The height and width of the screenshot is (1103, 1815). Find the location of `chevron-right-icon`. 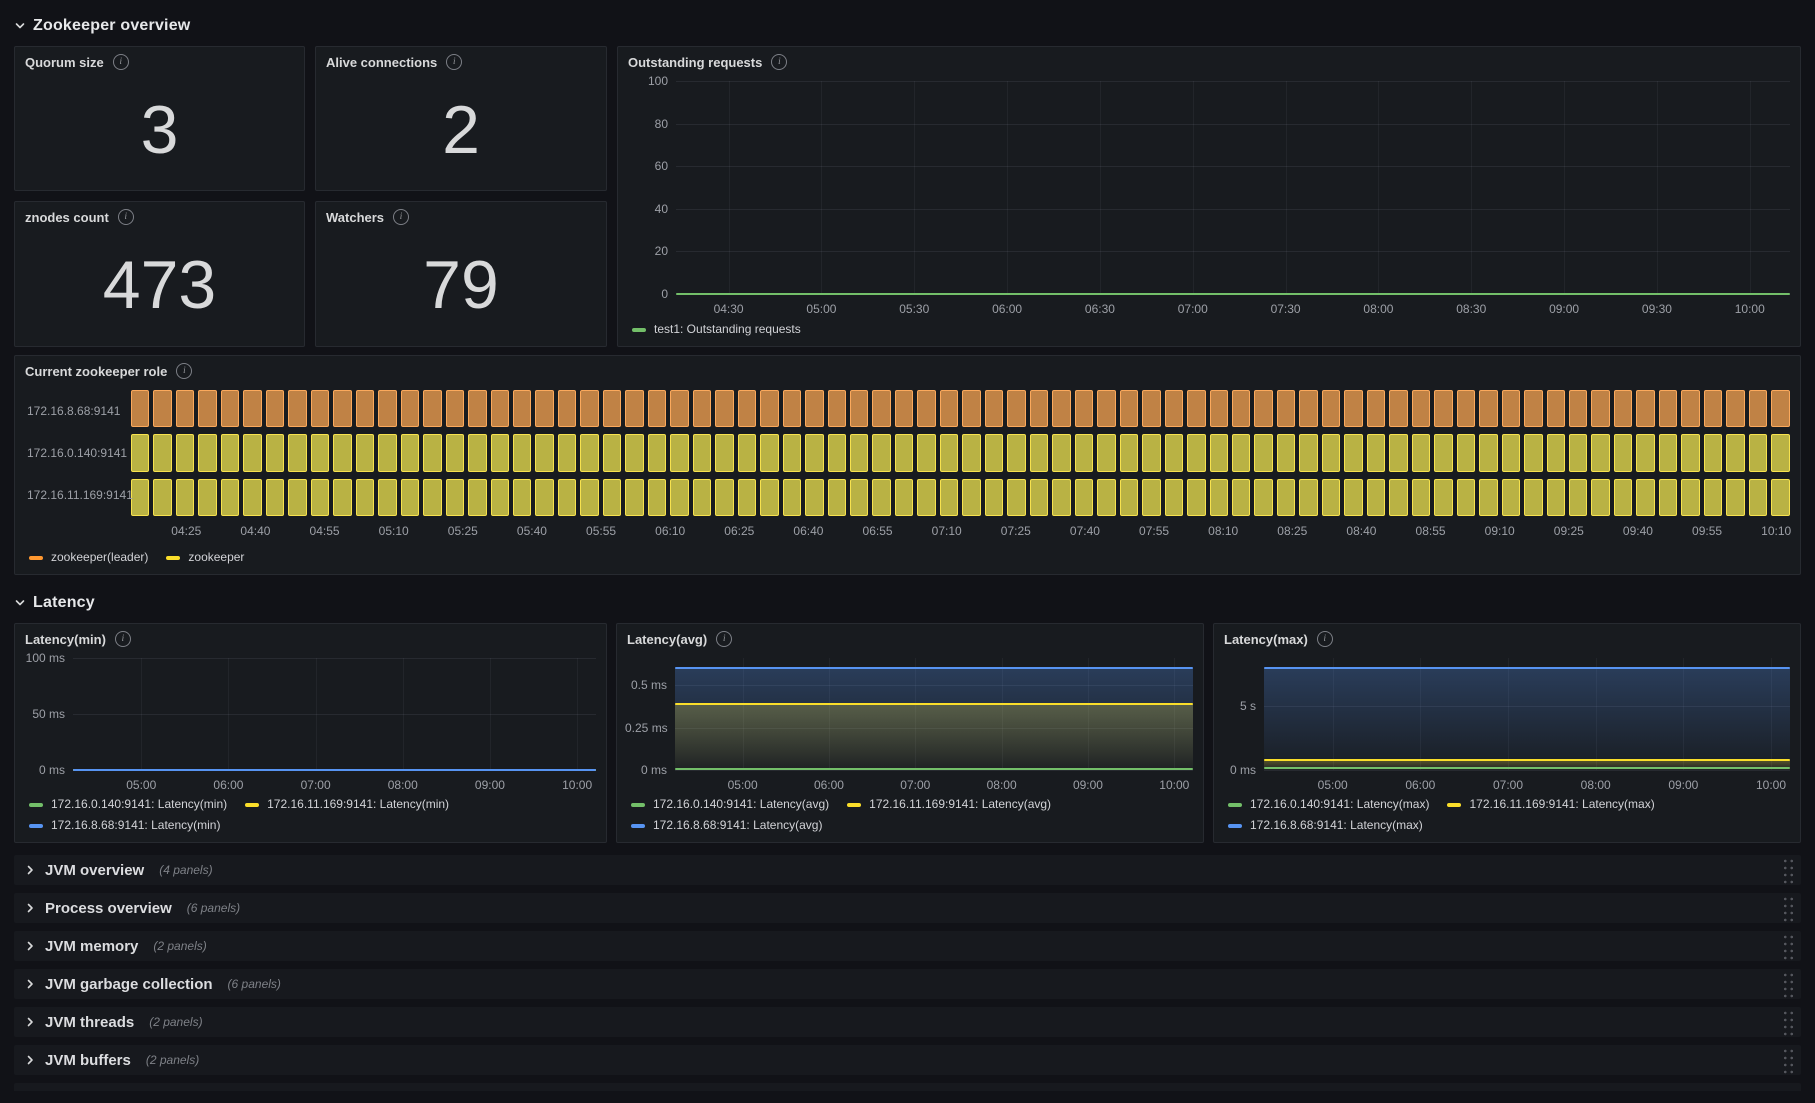

chevron-right-icon is located at coordinates (30, 946).